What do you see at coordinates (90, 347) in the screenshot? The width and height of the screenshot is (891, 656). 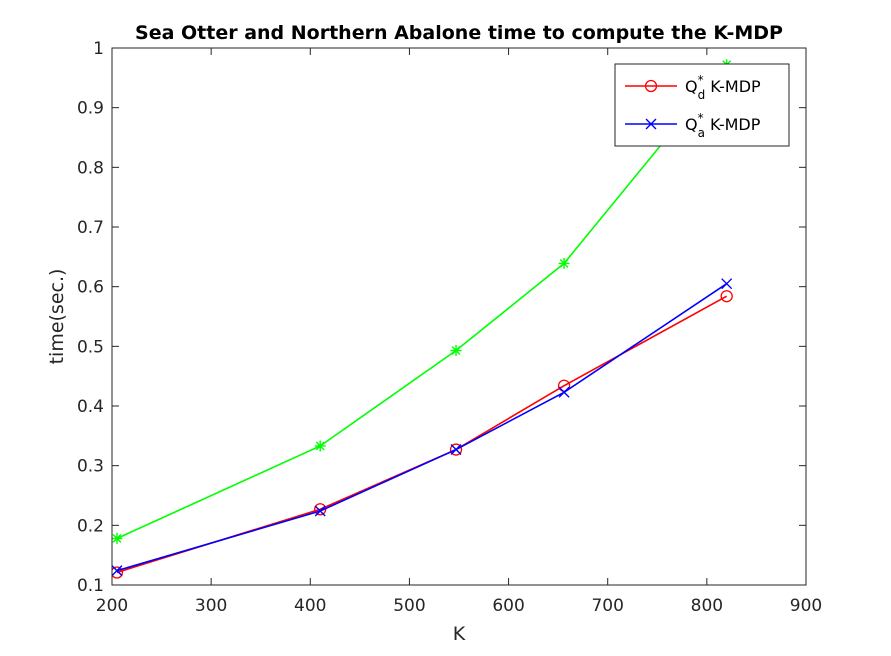 I see `y-tick-label: 0.5` at bounding box center [90, 347].